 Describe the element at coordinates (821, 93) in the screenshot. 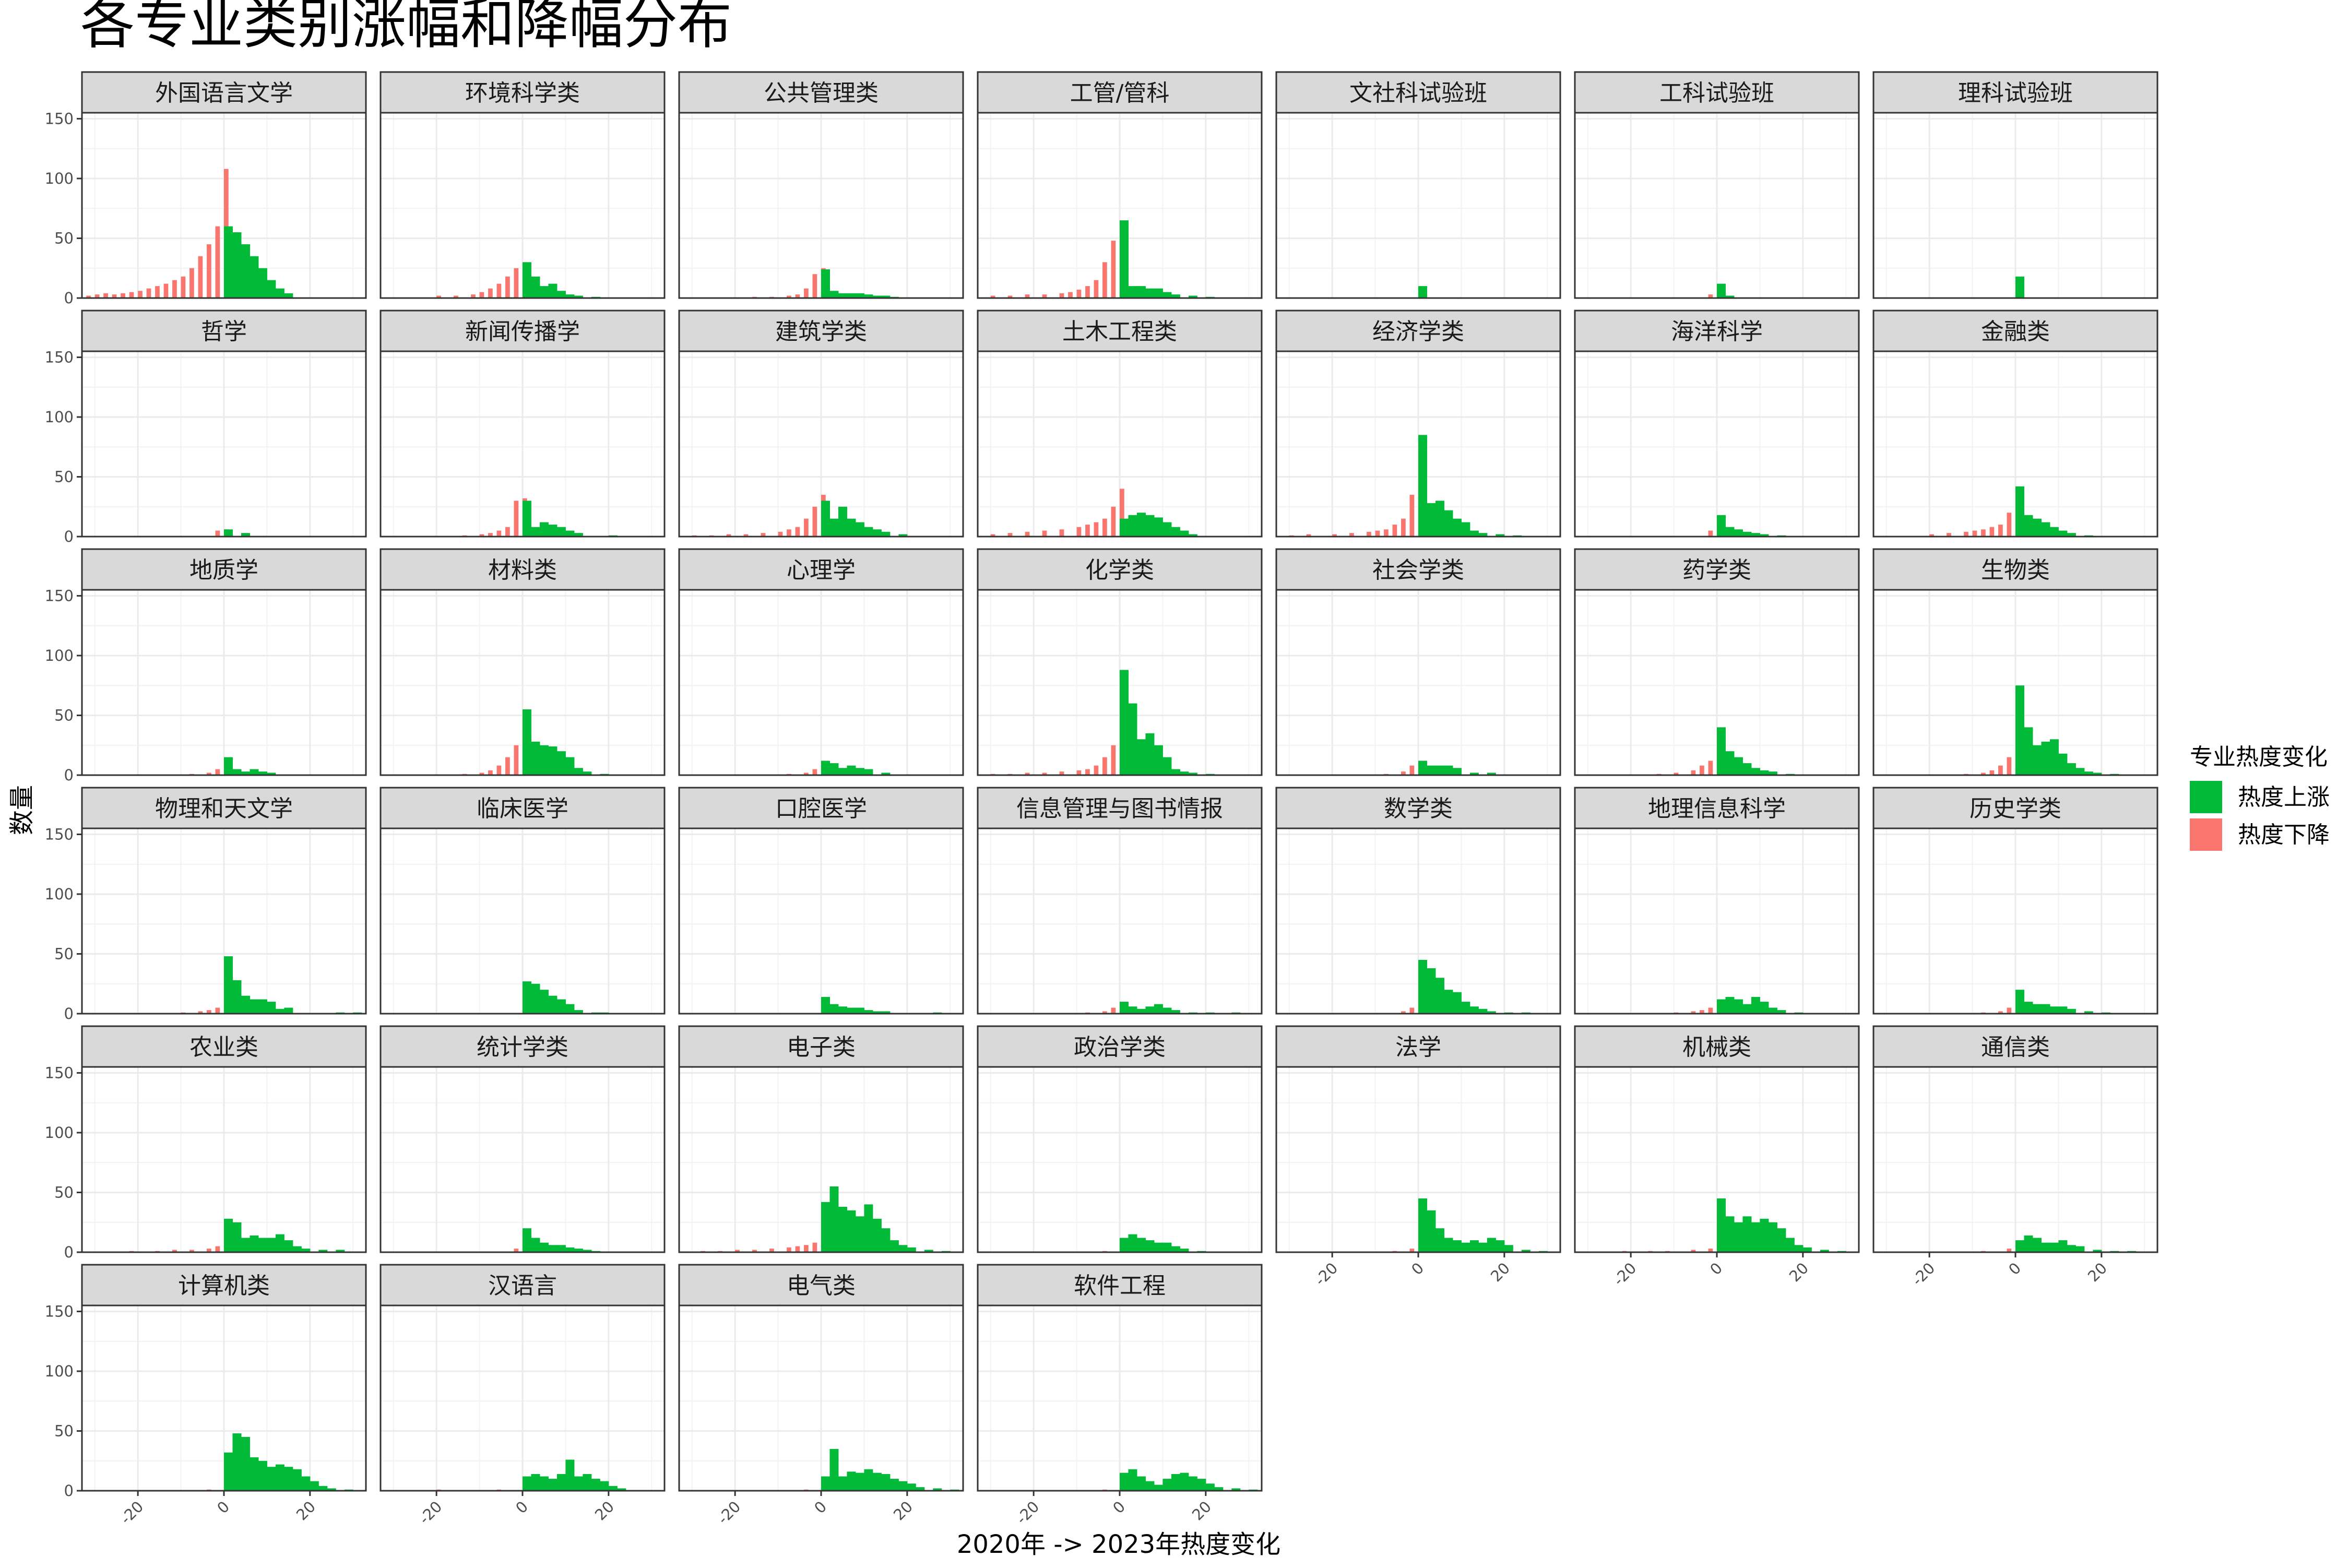

I see `facet-title: 公共管理类` at that location.